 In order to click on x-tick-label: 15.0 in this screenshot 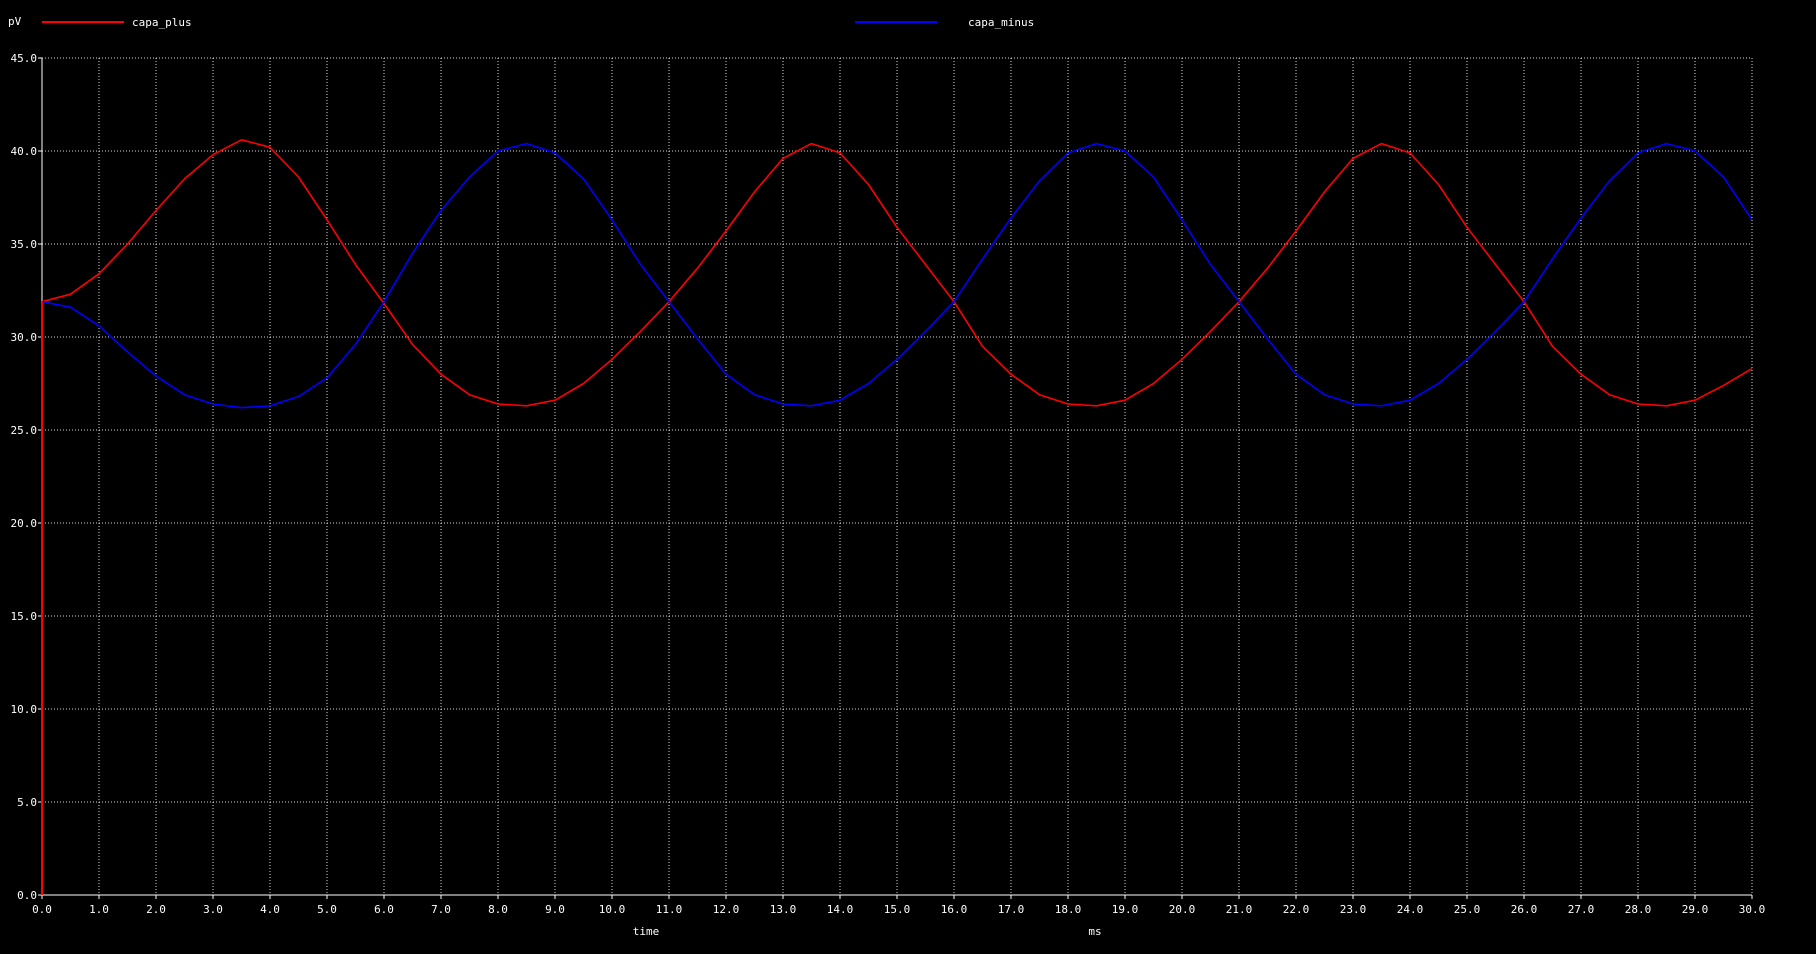, I will do `click(897, 909)`.